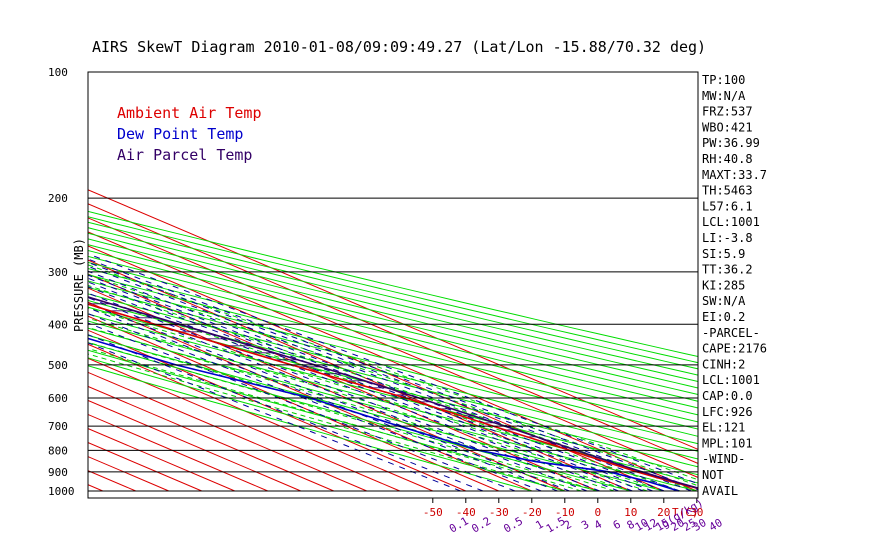  Describe the element at coordinates (713, 475) in the screenshot. I see `index-item: NOT` at that location.